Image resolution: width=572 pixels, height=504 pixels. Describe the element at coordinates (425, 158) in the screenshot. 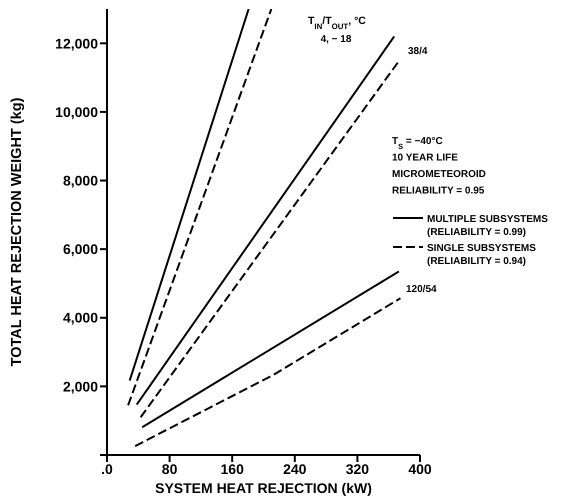

I see `annotation: 10 YEAR LIFE` at that location.